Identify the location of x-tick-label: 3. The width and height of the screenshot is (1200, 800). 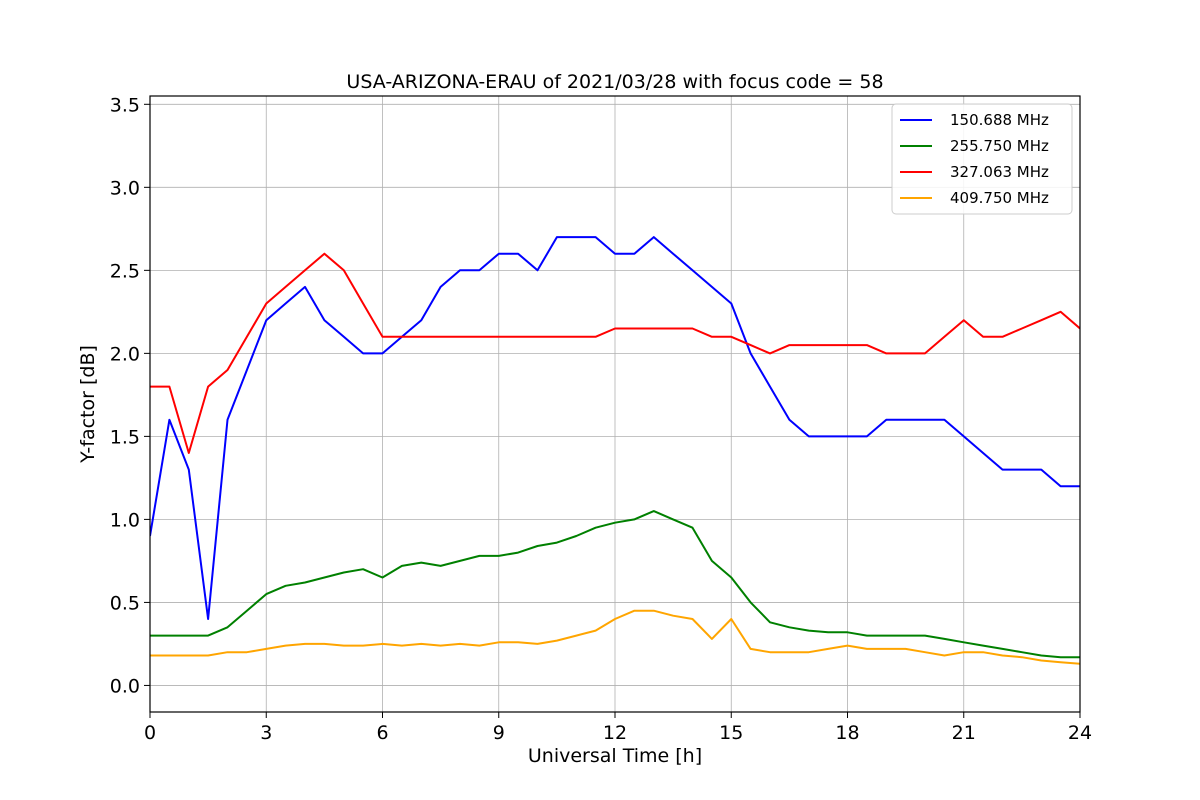
(266, 733).